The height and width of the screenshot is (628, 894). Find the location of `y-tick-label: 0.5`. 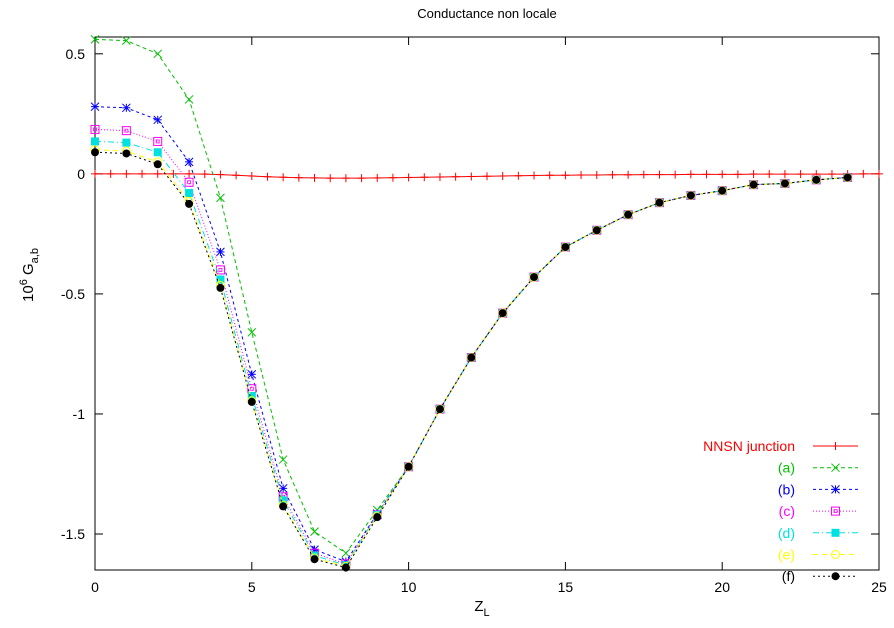

y-tick-label: 0.5 is located at coordinates (76, 54).